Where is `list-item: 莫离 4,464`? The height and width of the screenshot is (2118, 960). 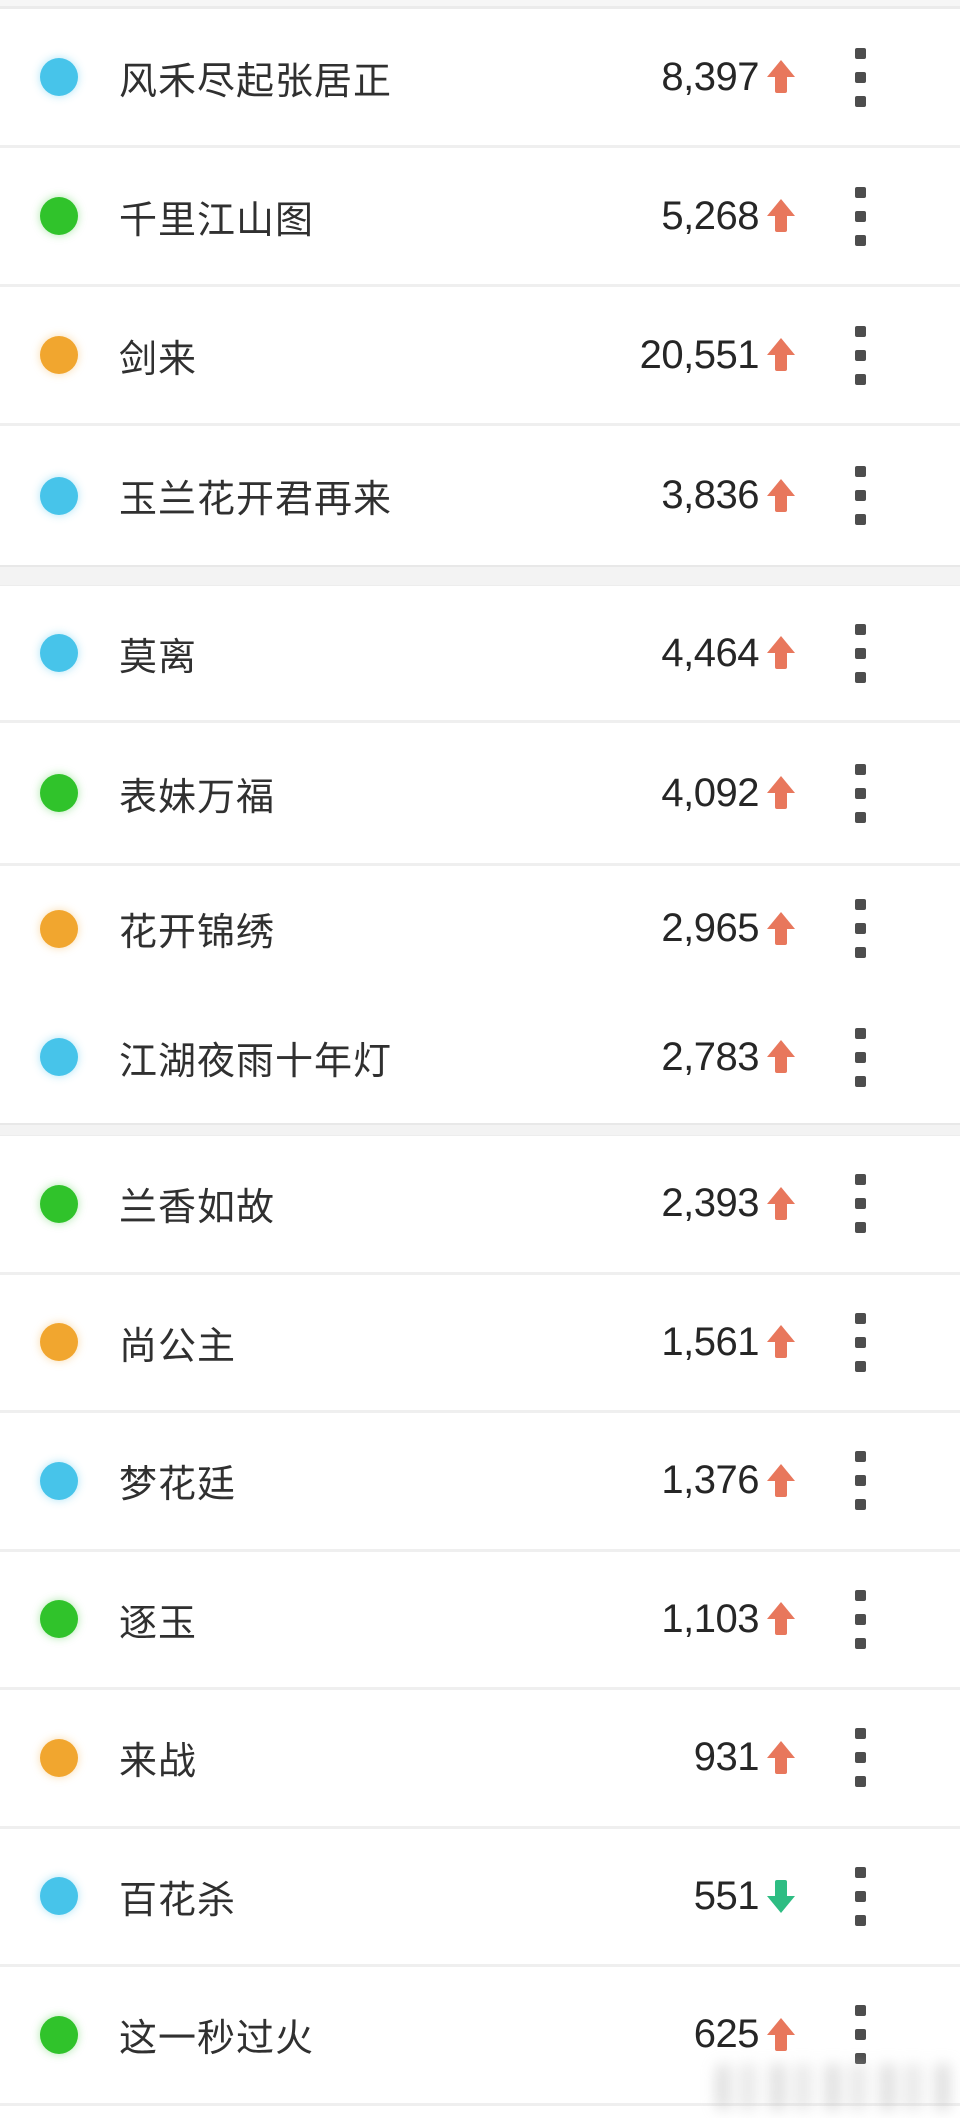
list-item: 莫离 4,464 is located at coordinates (480, 654).